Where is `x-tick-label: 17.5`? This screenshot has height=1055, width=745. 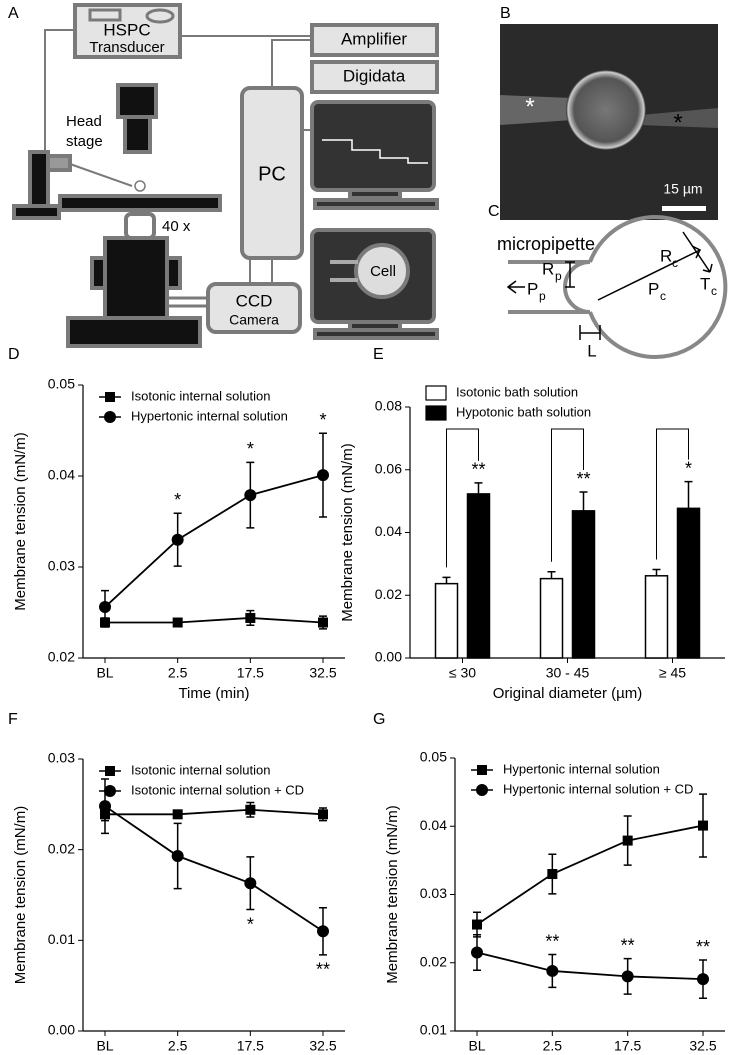
x-tick-label: 17.5 is located at coordinates (250, 673).